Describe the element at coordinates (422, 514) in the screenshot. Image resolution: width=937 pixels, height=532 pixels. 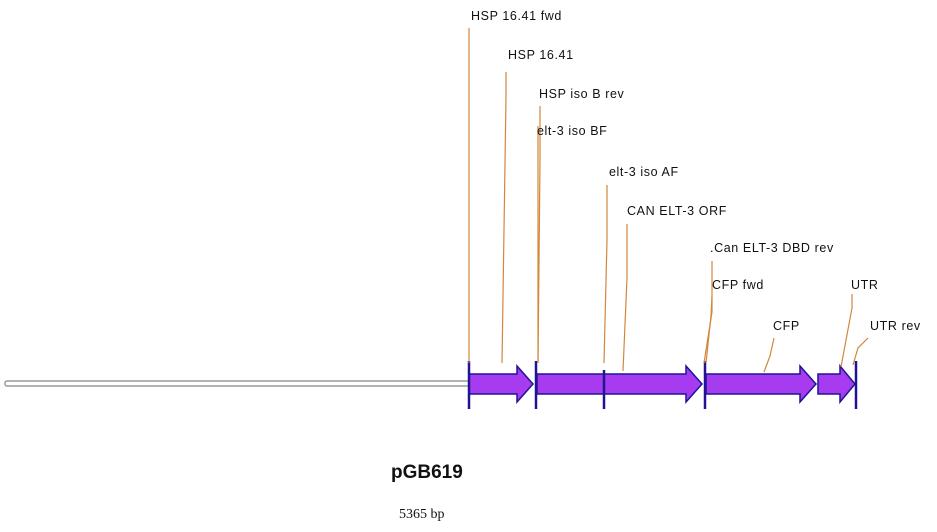
I see `plasmid-size: 5365 bp` at that location.